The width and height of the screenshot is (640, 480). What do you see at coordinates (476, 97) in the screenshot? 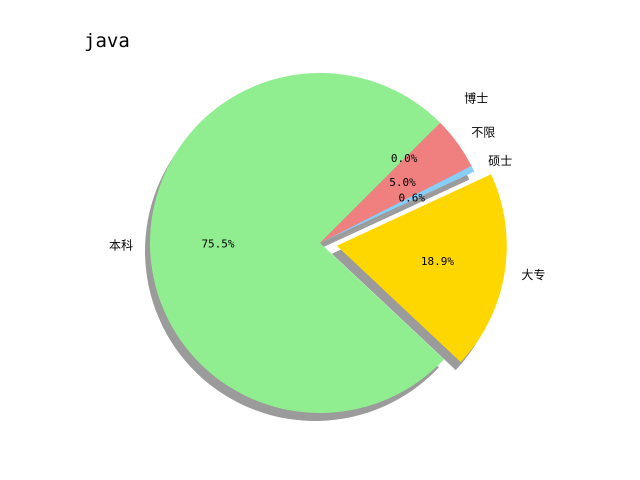
I see `category-label-4: 博士` at bounding box center [476, 97].